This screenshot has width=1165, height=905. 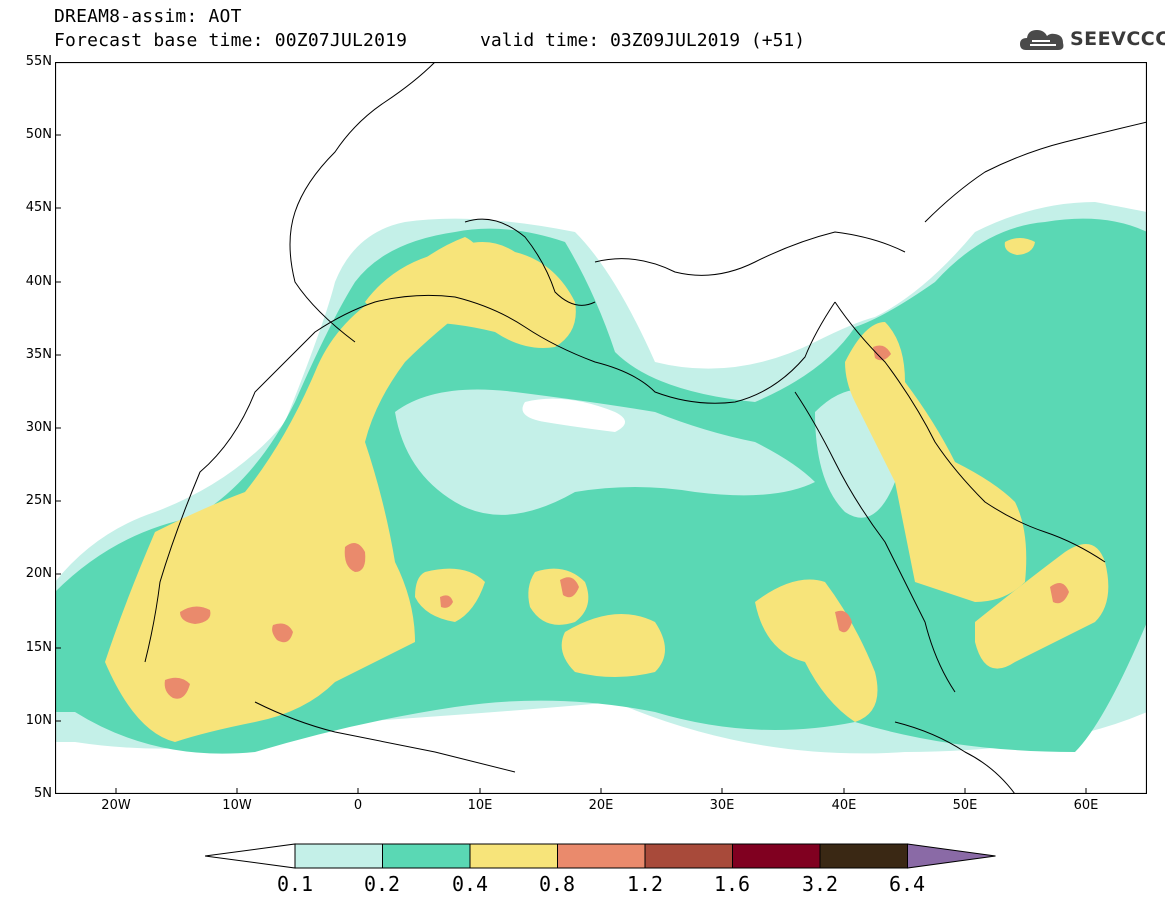 I want to click on lat-tick-label: 10N, so click(x=38, y=720).